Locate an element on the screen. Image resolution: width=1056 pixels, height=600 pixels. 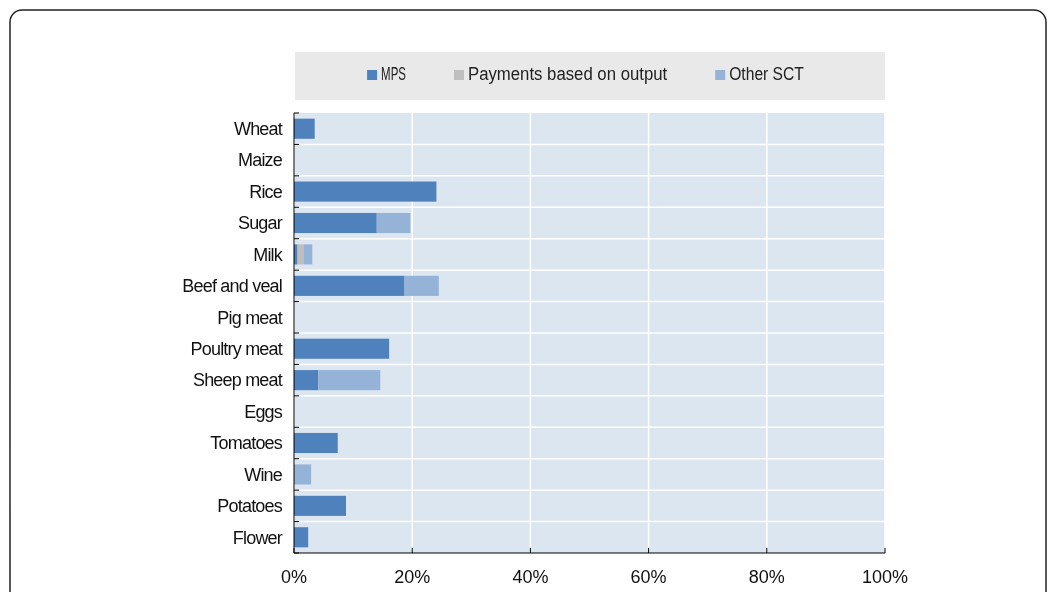
y-tick-label: Milk is located at coordinates (268, 254).